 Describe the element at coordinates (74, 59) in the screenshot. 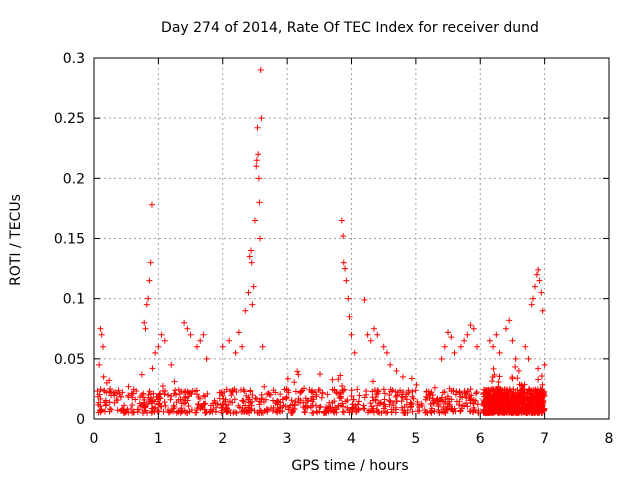

I see `y-tick-label: 0.3` at that location.